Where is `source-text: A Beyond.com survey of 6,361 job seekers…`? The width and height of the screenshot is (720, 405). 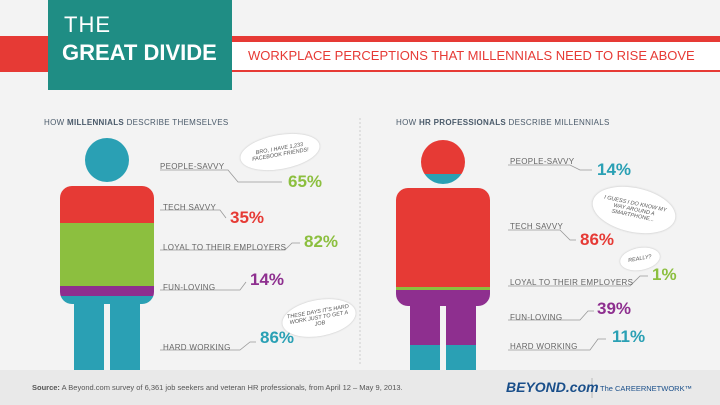 source-text: A Beyond.com survey of 6,361 job seekers… is located at coordinates (232, 387).